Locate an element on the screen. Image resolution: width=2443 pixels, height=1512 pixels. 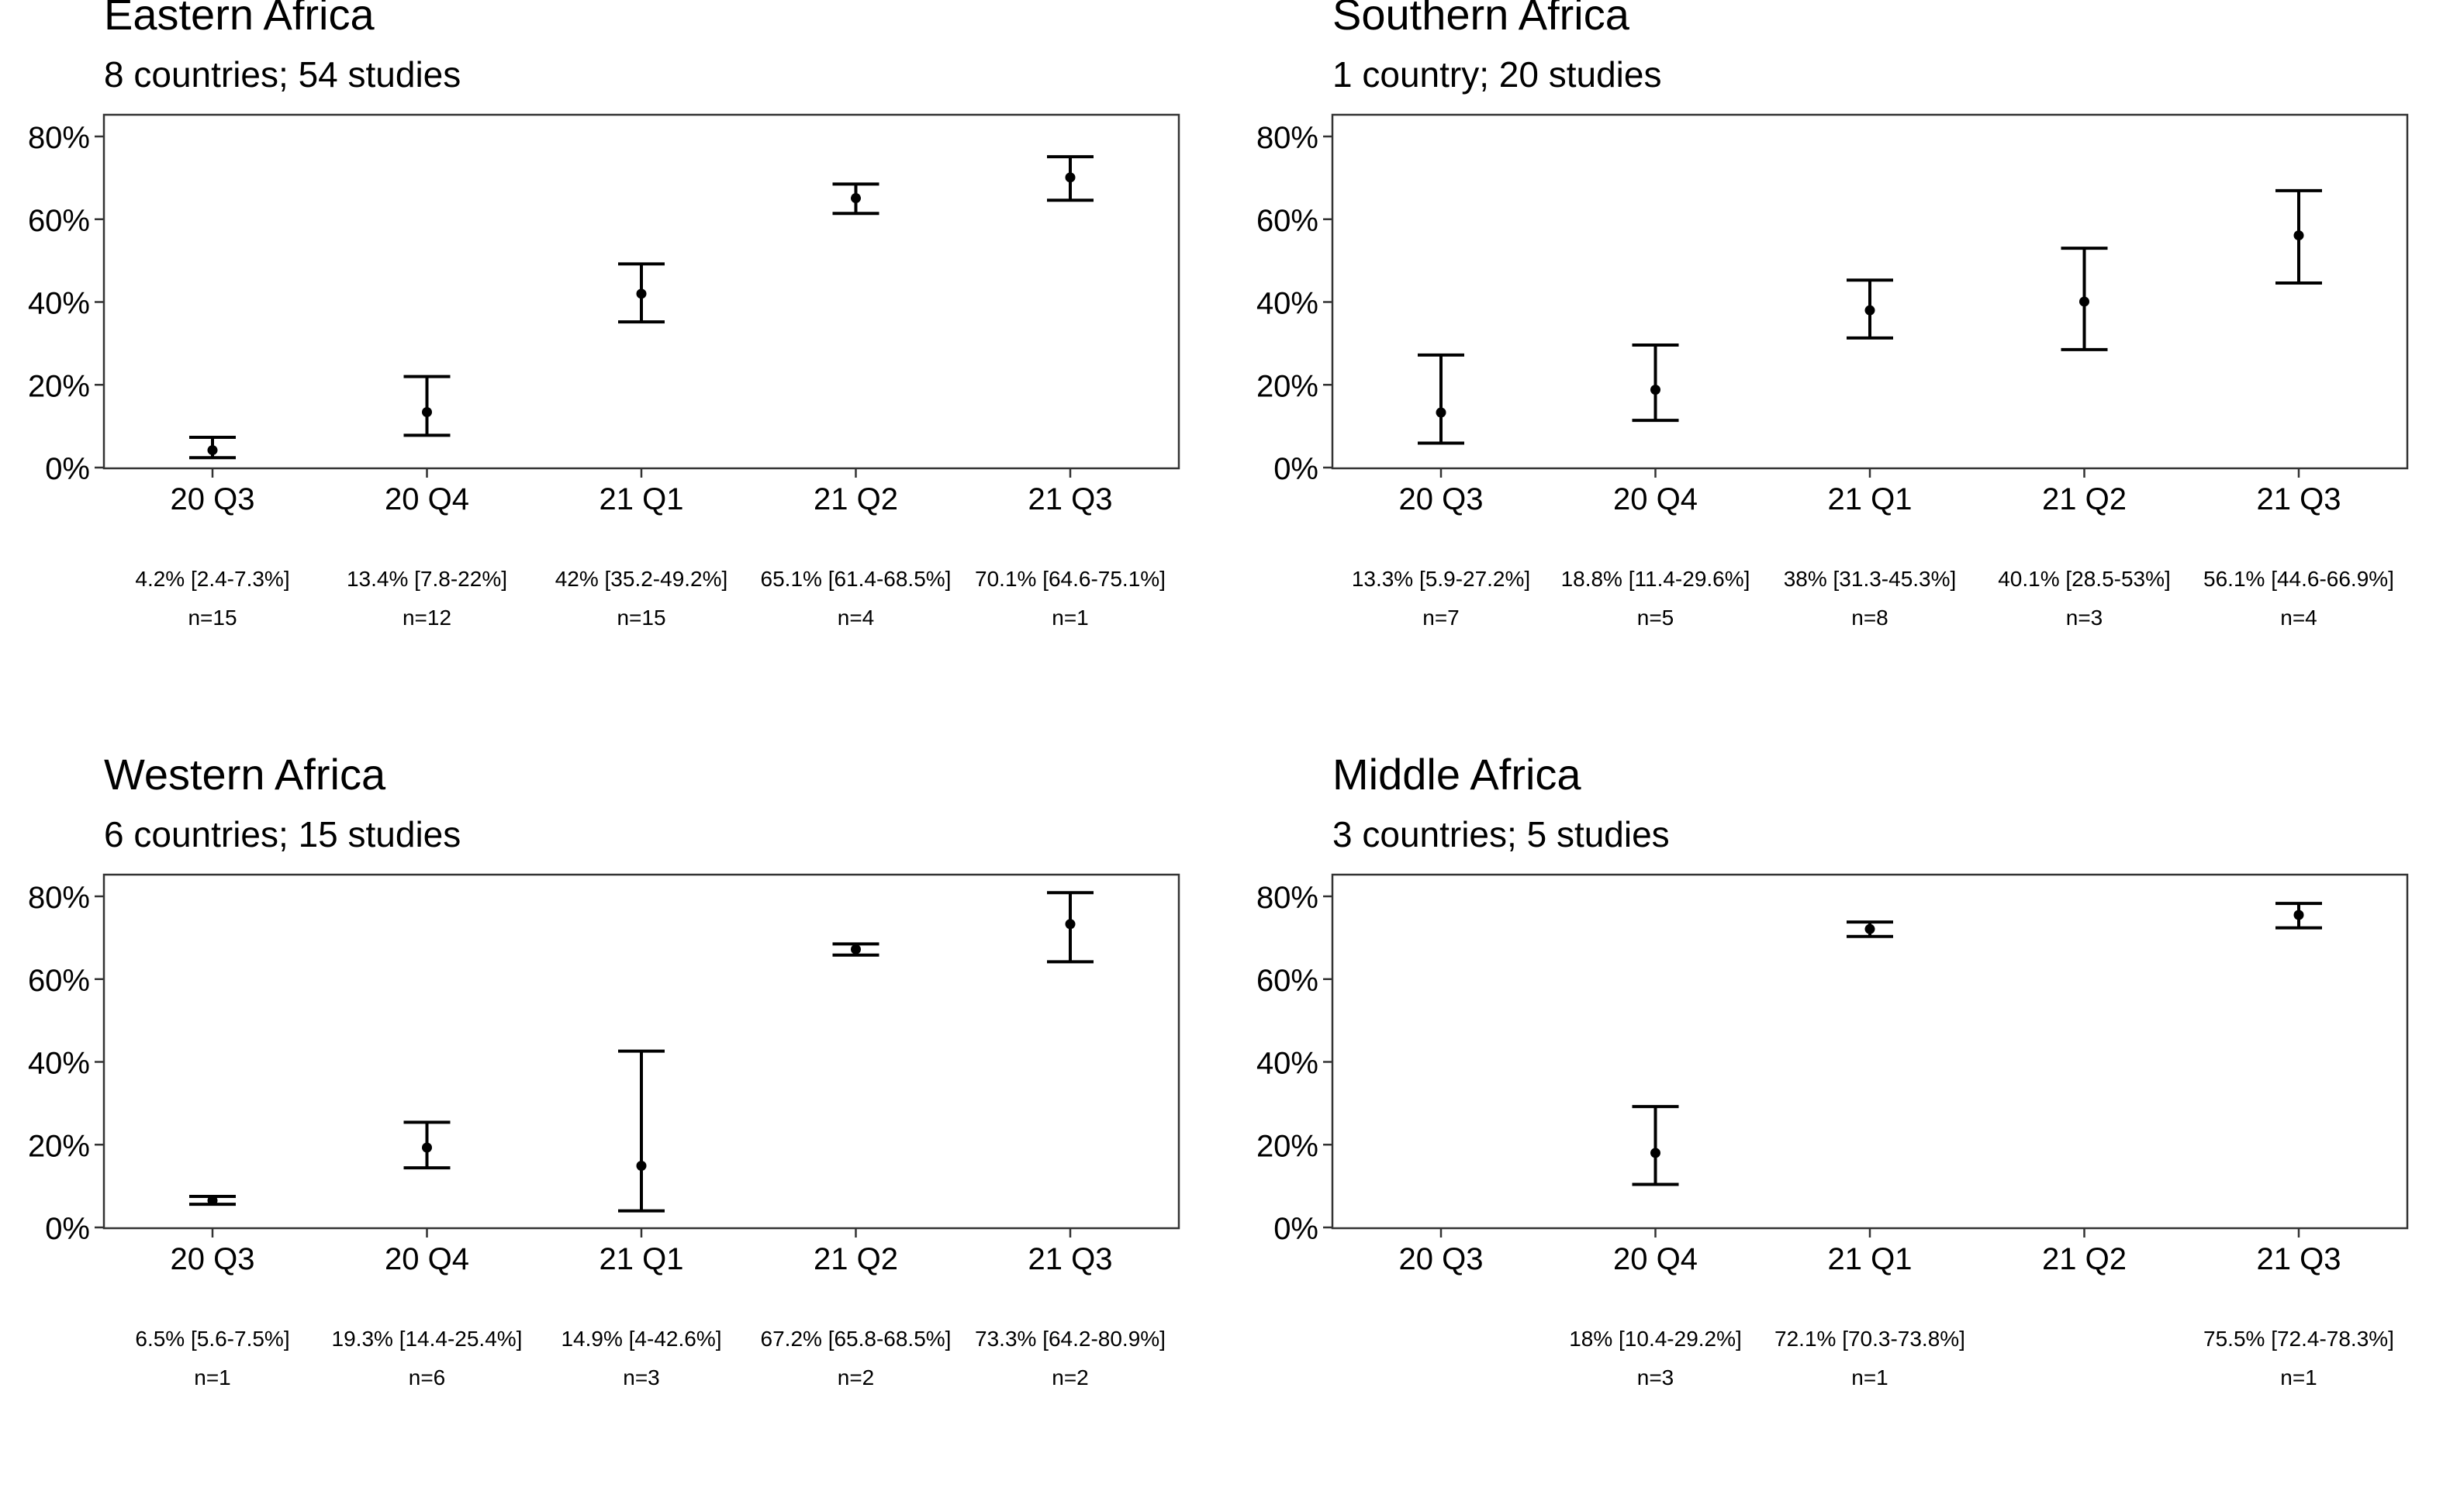
sample-count-label: n=7 is located at coordinates (1441, 618).